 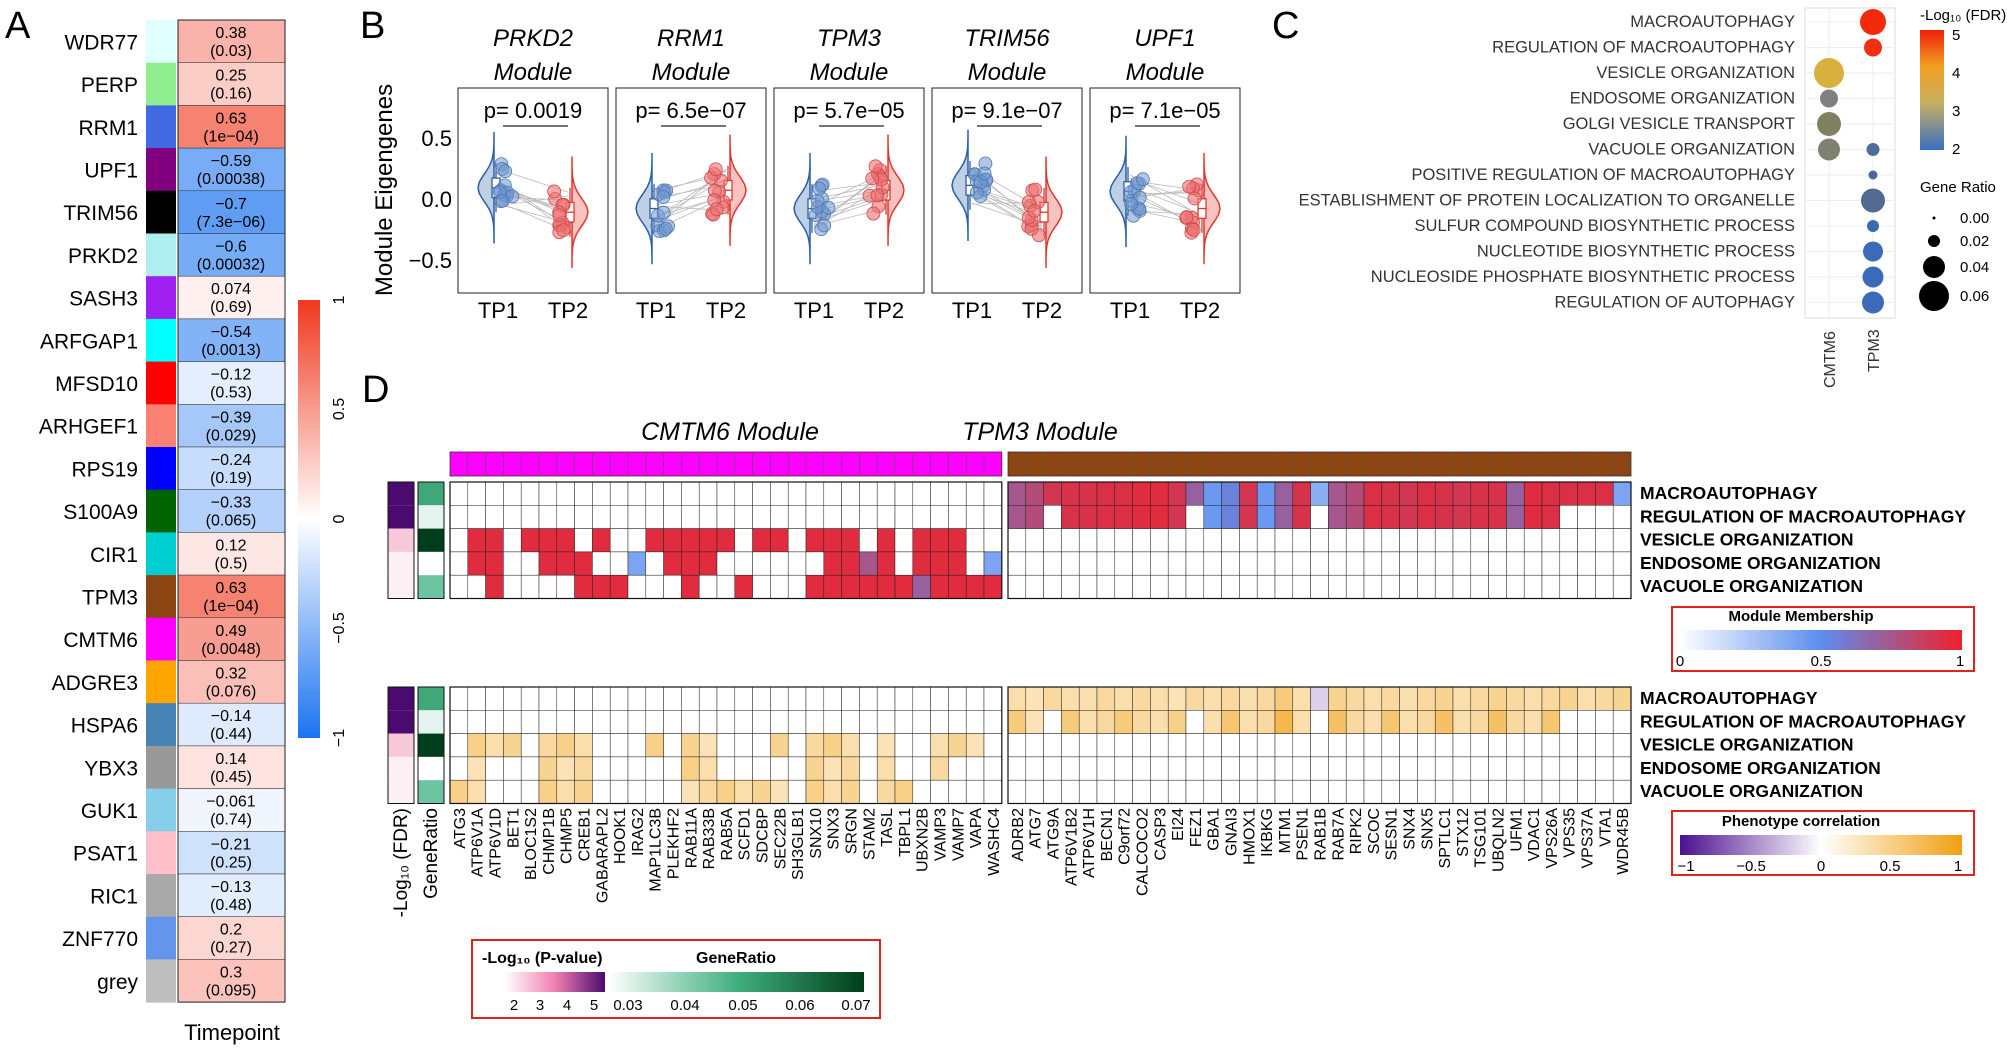 I want to click on module-label-PSAT1: PSAT1, so click(x=105, y=854).